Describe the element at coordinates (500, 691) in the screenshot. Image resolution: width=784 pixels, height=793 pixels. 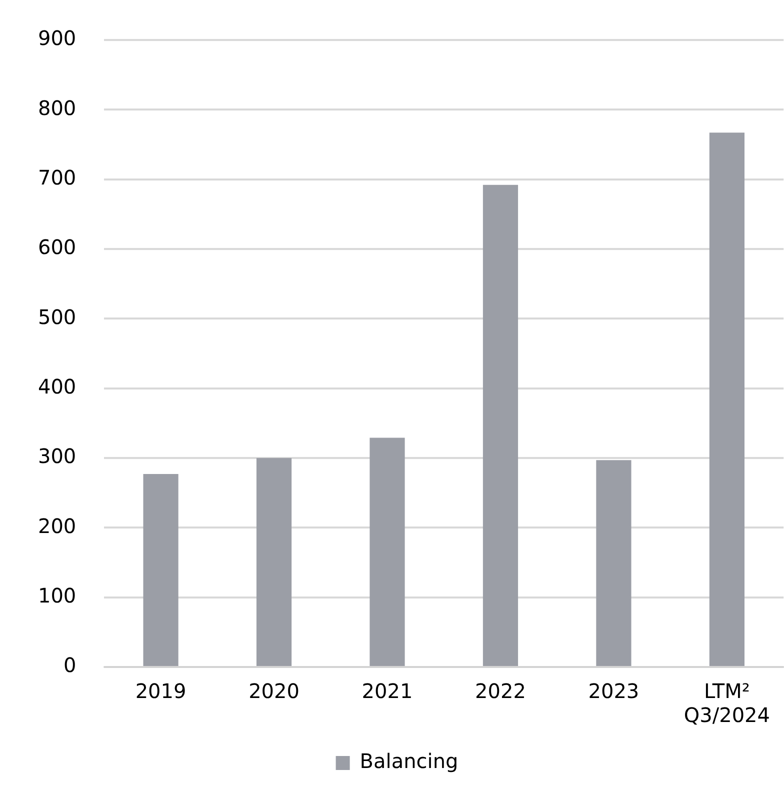
I see `x-tick-label: 2022` at that location.